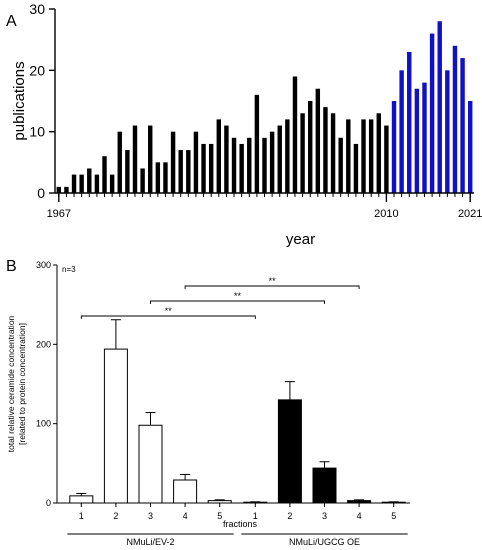 The width and height of the screenshot is (482, 550). I want to click on publications-bar-2006, so click(356, 168).